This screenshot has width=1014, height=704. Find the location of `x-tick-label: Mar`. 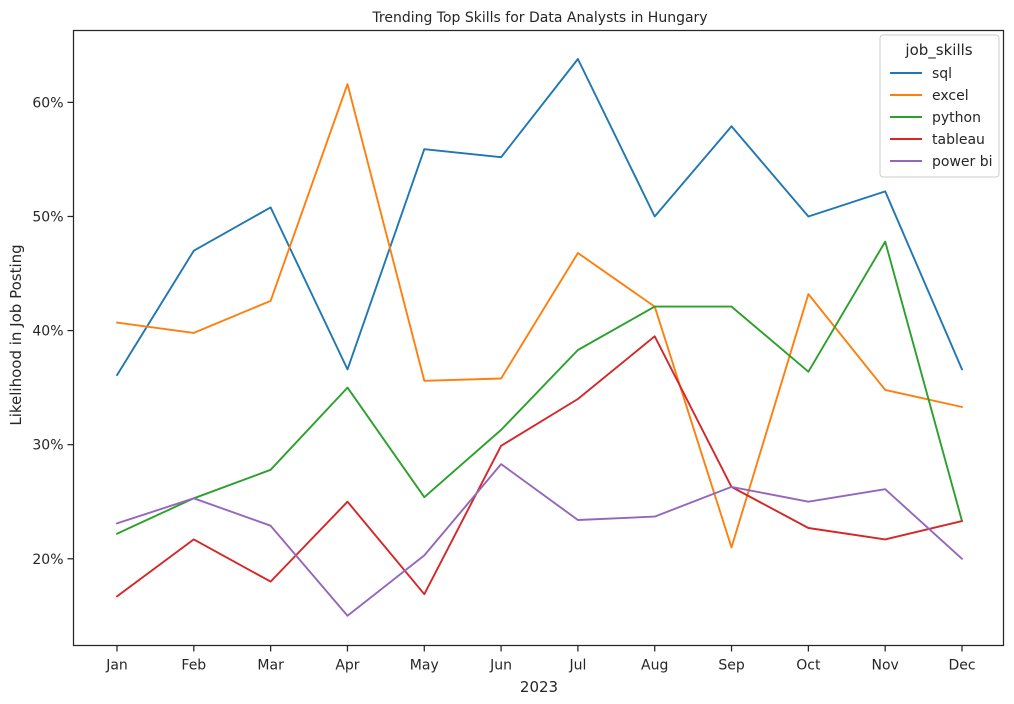

x-tick-label: Mar is located at coordinates (270, 666).